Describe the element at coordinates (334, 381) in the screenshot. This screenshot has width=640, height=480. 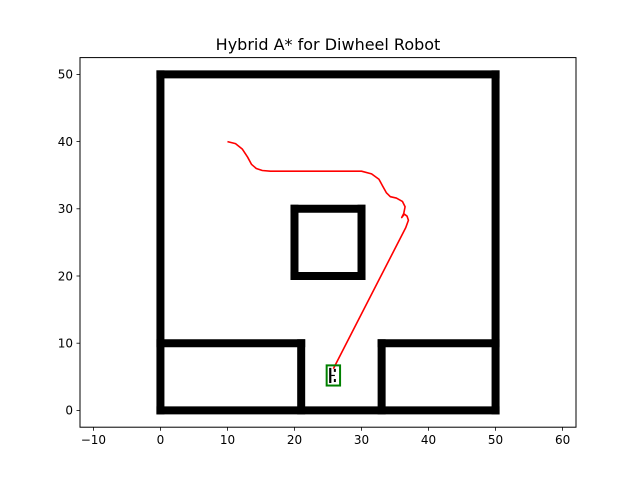
I see `robot-wheel-right-rear` at that location.